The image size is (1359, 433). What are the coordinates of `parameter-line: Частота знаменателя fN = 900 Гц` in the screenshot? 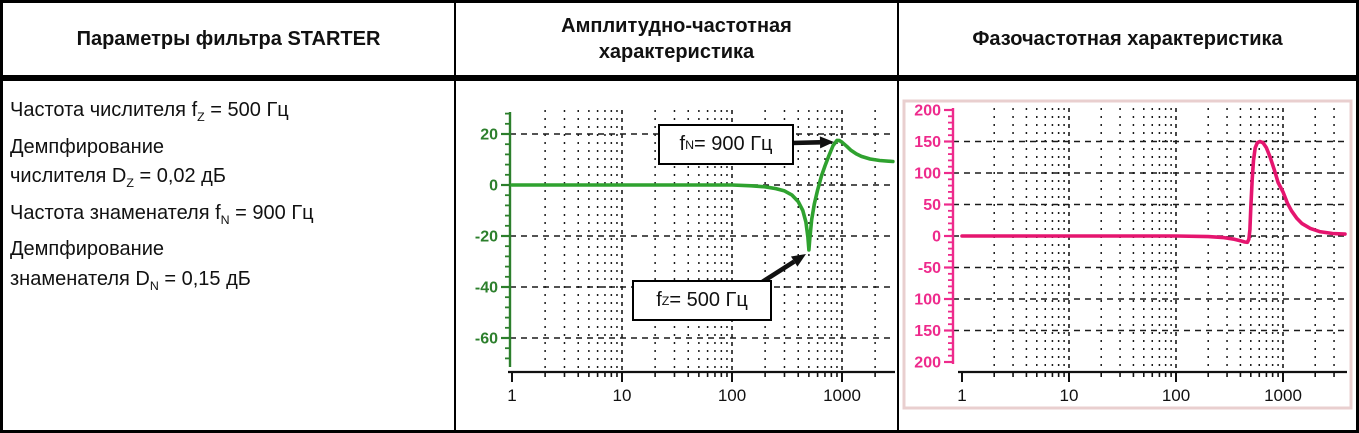 It's located at (162, 214).